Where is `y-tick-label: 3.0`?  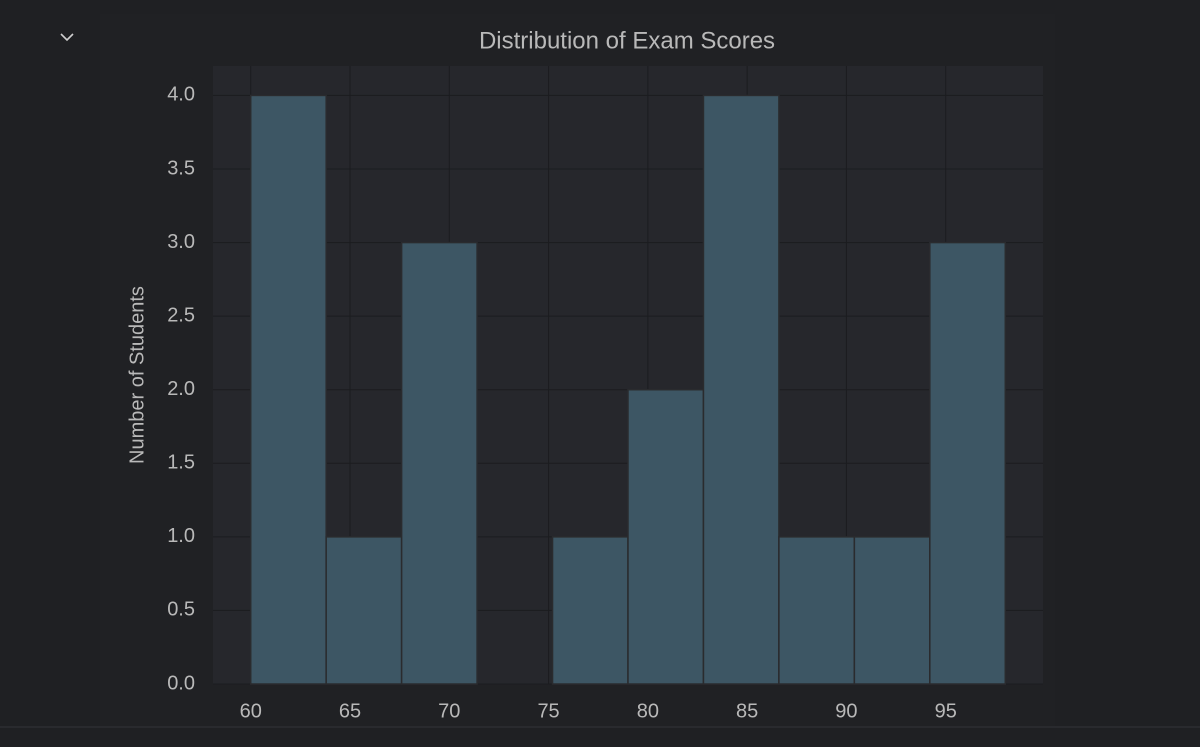 y-tick-label: 3.0 is located at coordinates (181, 242).